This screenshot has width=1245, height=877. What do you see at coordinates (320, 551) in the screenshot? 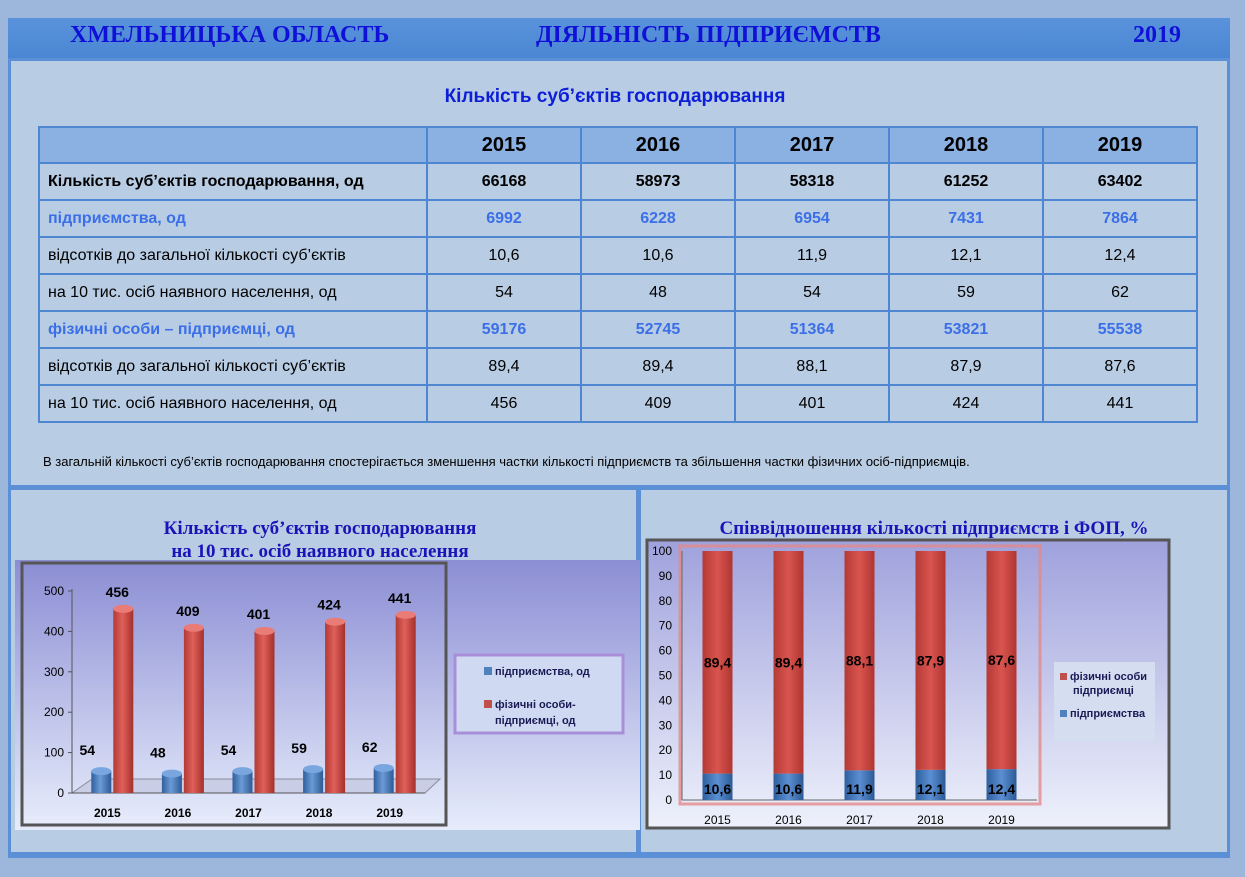
I see `left-chart-title-line2: на 10 тис. осіб наявного населення` at bounding box center [320, 551].